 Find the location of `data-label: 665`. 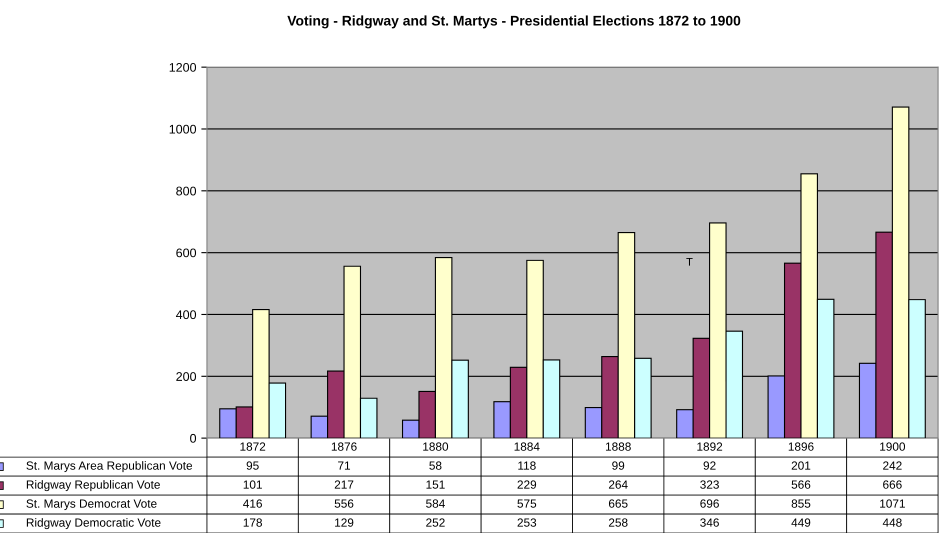

data-label: 665 is located at coordinates (618, 503).